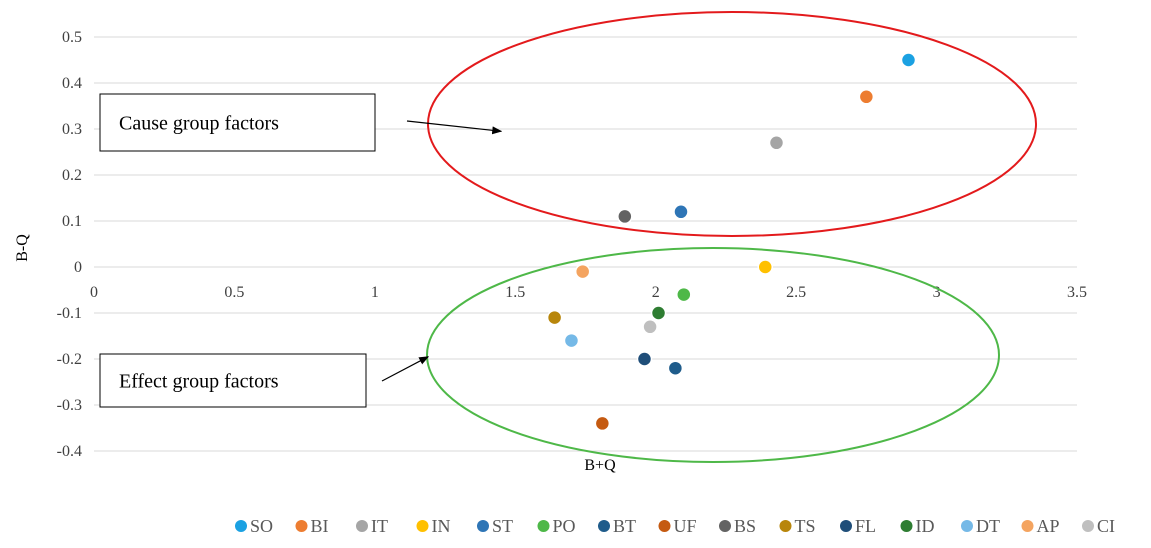 This screenshot has width=1151, height=548. Describe the element at coordinates (650, 327) in the screenshot. I see `point-ci` at that location.